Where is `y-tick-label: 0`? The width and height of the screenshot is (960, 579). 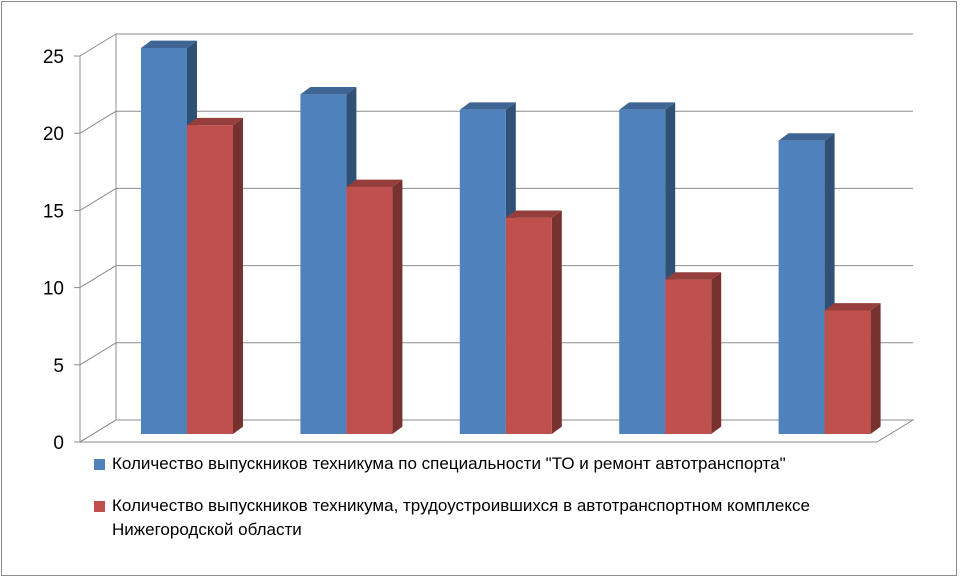 y-tick-label: 0 is located at coordinates (58, 443).